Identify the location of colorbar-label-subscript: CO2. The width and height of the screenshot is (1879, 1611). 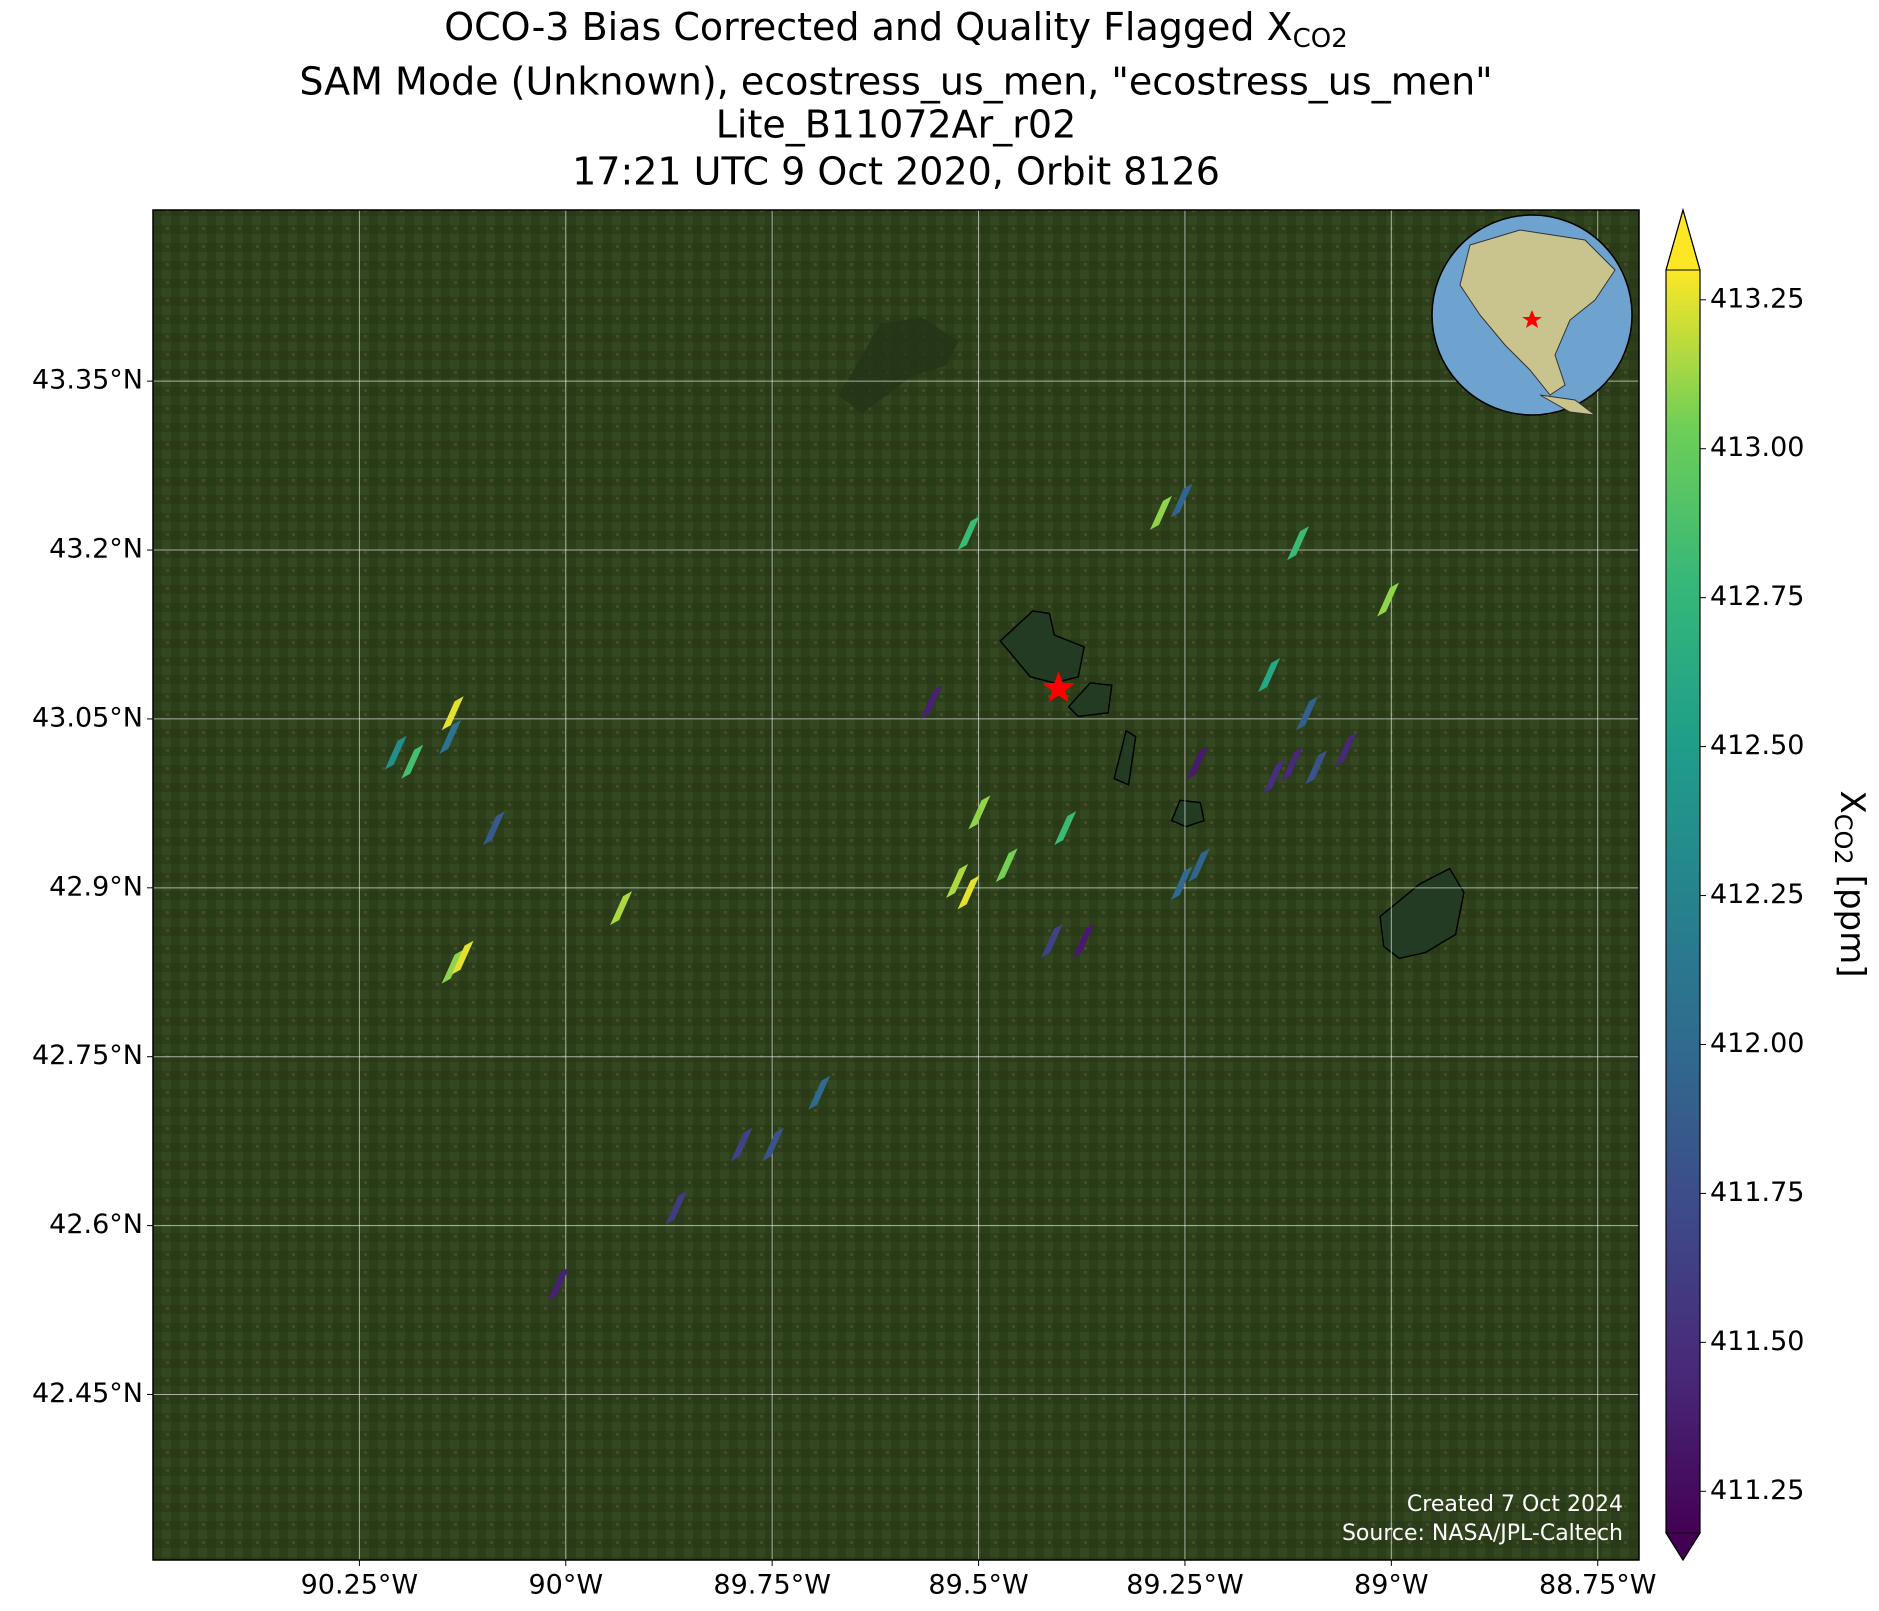
(1843, 839).